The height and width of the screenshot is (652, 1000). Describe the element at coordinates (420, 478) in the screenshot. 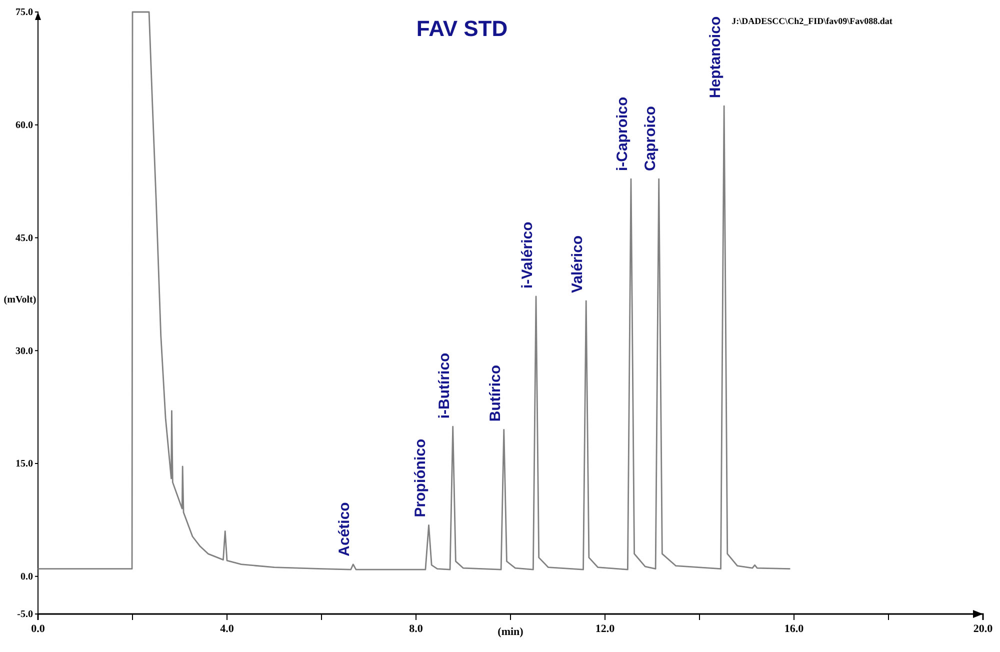

I see `annotation: Propiónico` at that location.